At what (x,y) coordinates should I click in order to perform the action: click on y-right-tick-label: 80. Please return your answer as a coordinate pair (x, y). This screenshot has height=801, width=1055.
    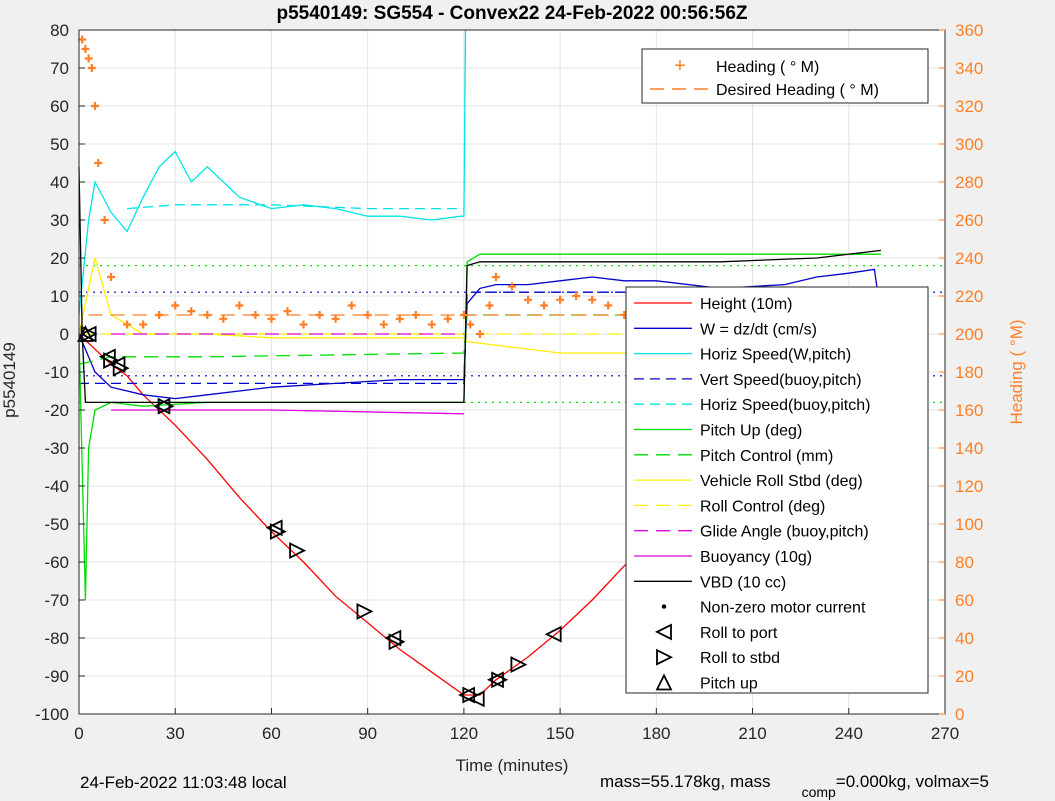
    Looking at the image, I should click on (964, 562).